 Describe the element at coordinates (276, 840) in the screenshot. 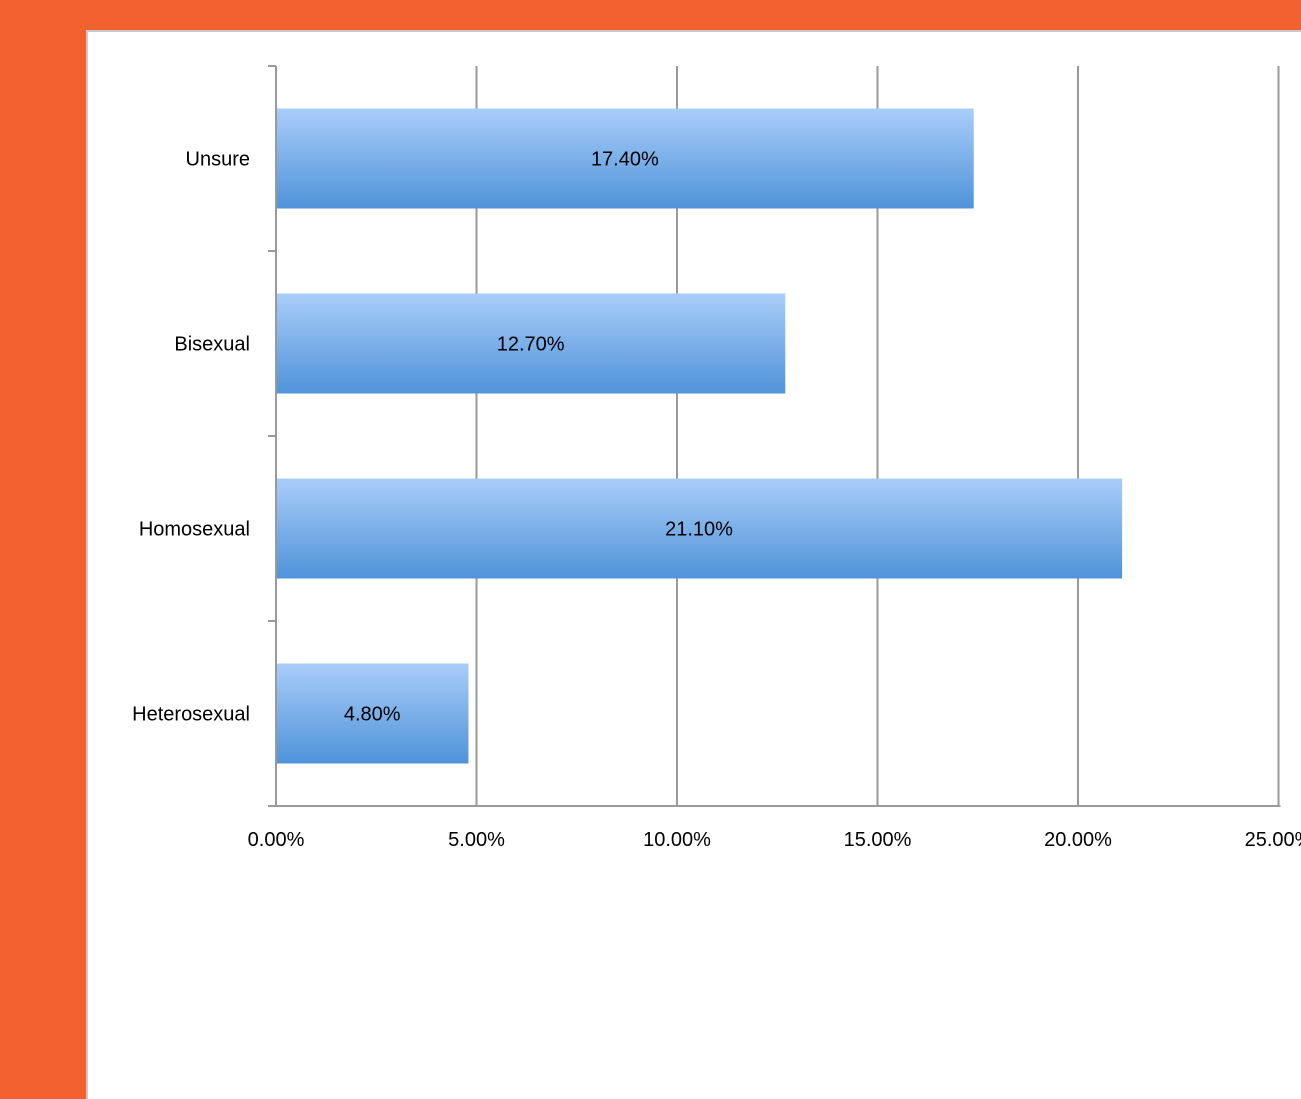

I see `x-tick-label: 0.00%` at that location.